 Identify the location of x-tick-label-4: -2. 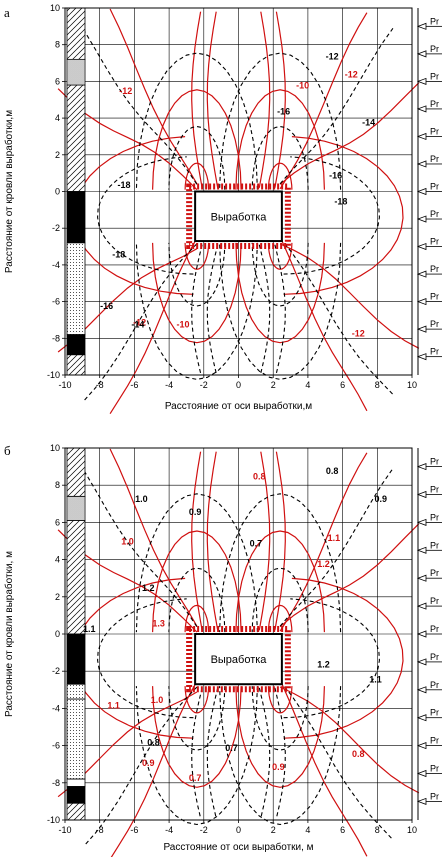
(204, 830).